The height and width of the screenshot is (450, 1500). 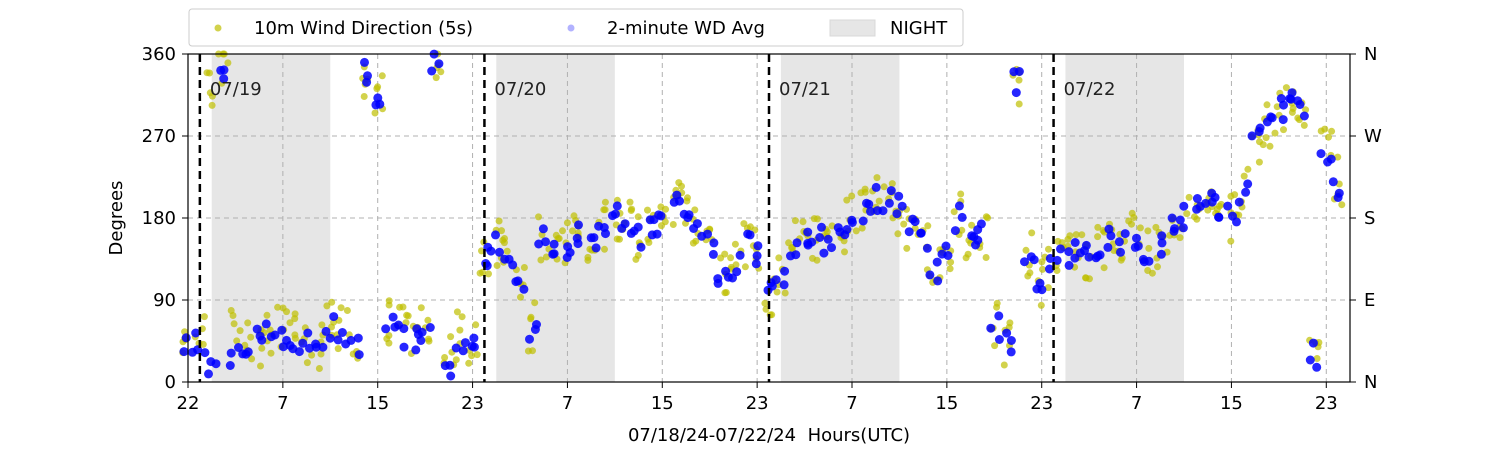 I want to click on x-tick-label: 7, so click(x=851, y=403).